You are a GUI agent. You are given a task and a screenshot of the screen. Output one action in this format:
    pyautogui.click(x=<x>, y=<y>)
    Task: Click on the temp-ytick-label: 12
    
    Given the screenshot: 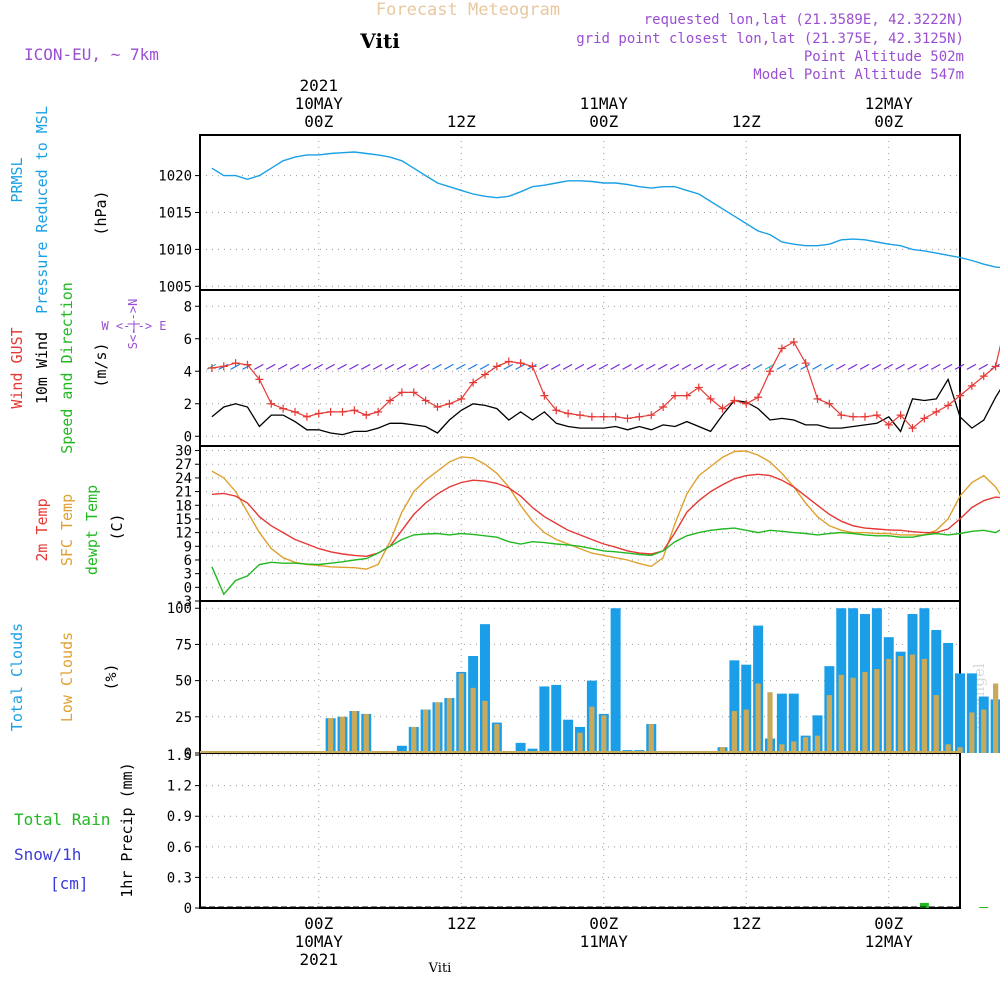 What is the action you would take?
    pyautogui.click(x=183, y=534)
    